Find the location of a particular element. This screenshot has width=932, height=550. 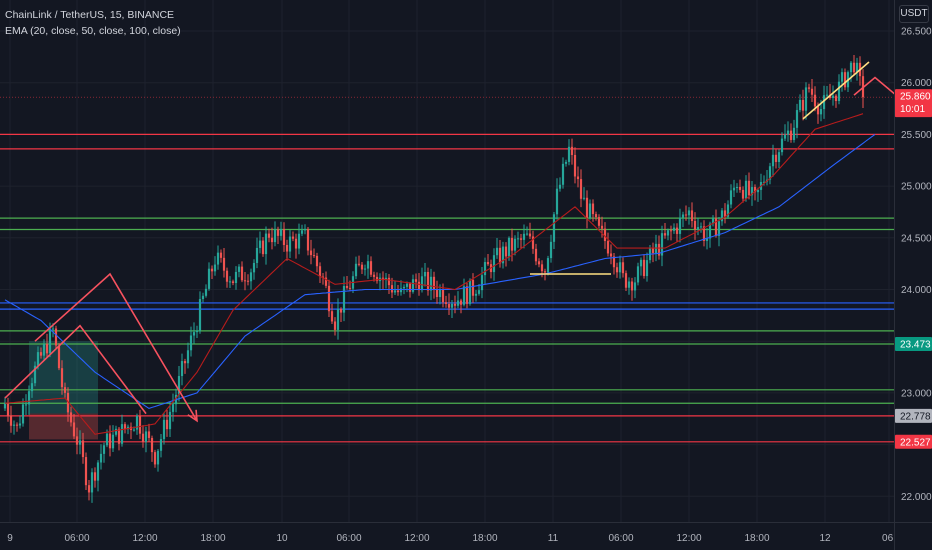

long-position-stop-zone is located at coordinates (63, 426).